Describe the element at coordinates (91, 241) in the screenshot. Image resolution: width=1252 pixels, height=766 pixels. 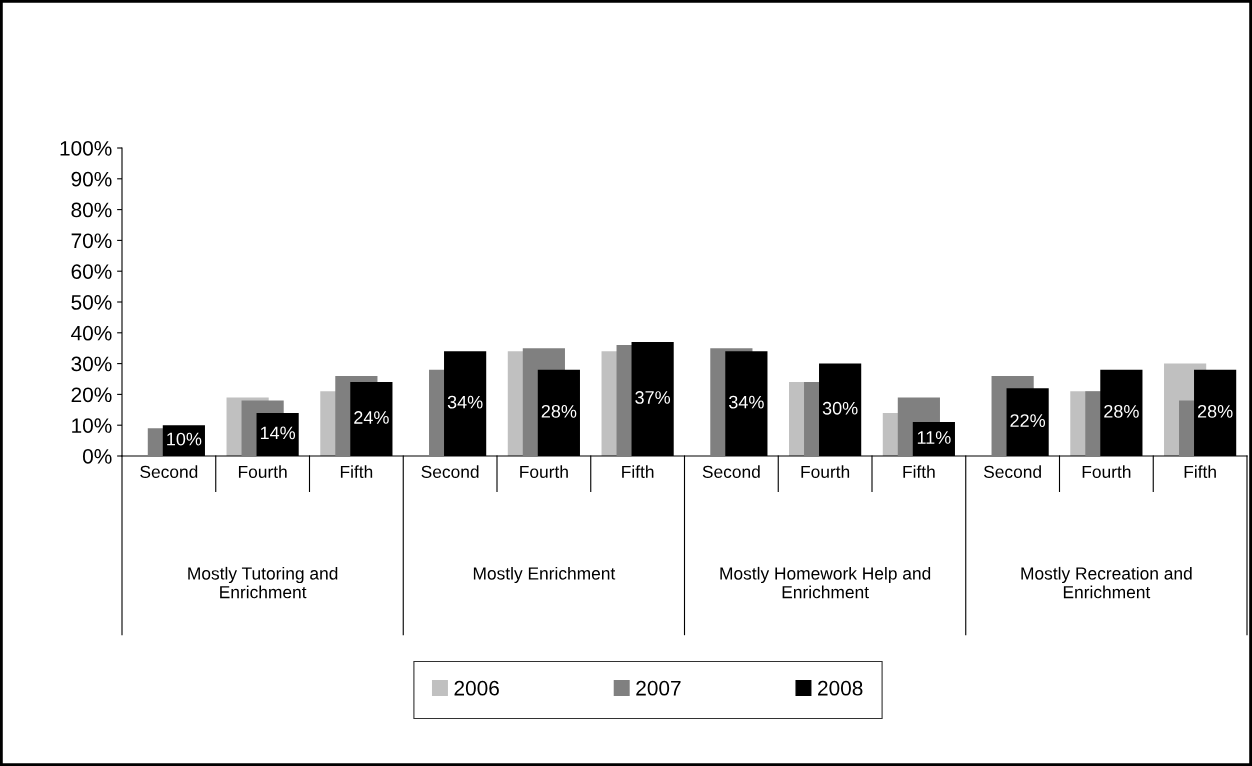
I see `y-tick-label: 70%` at that location.